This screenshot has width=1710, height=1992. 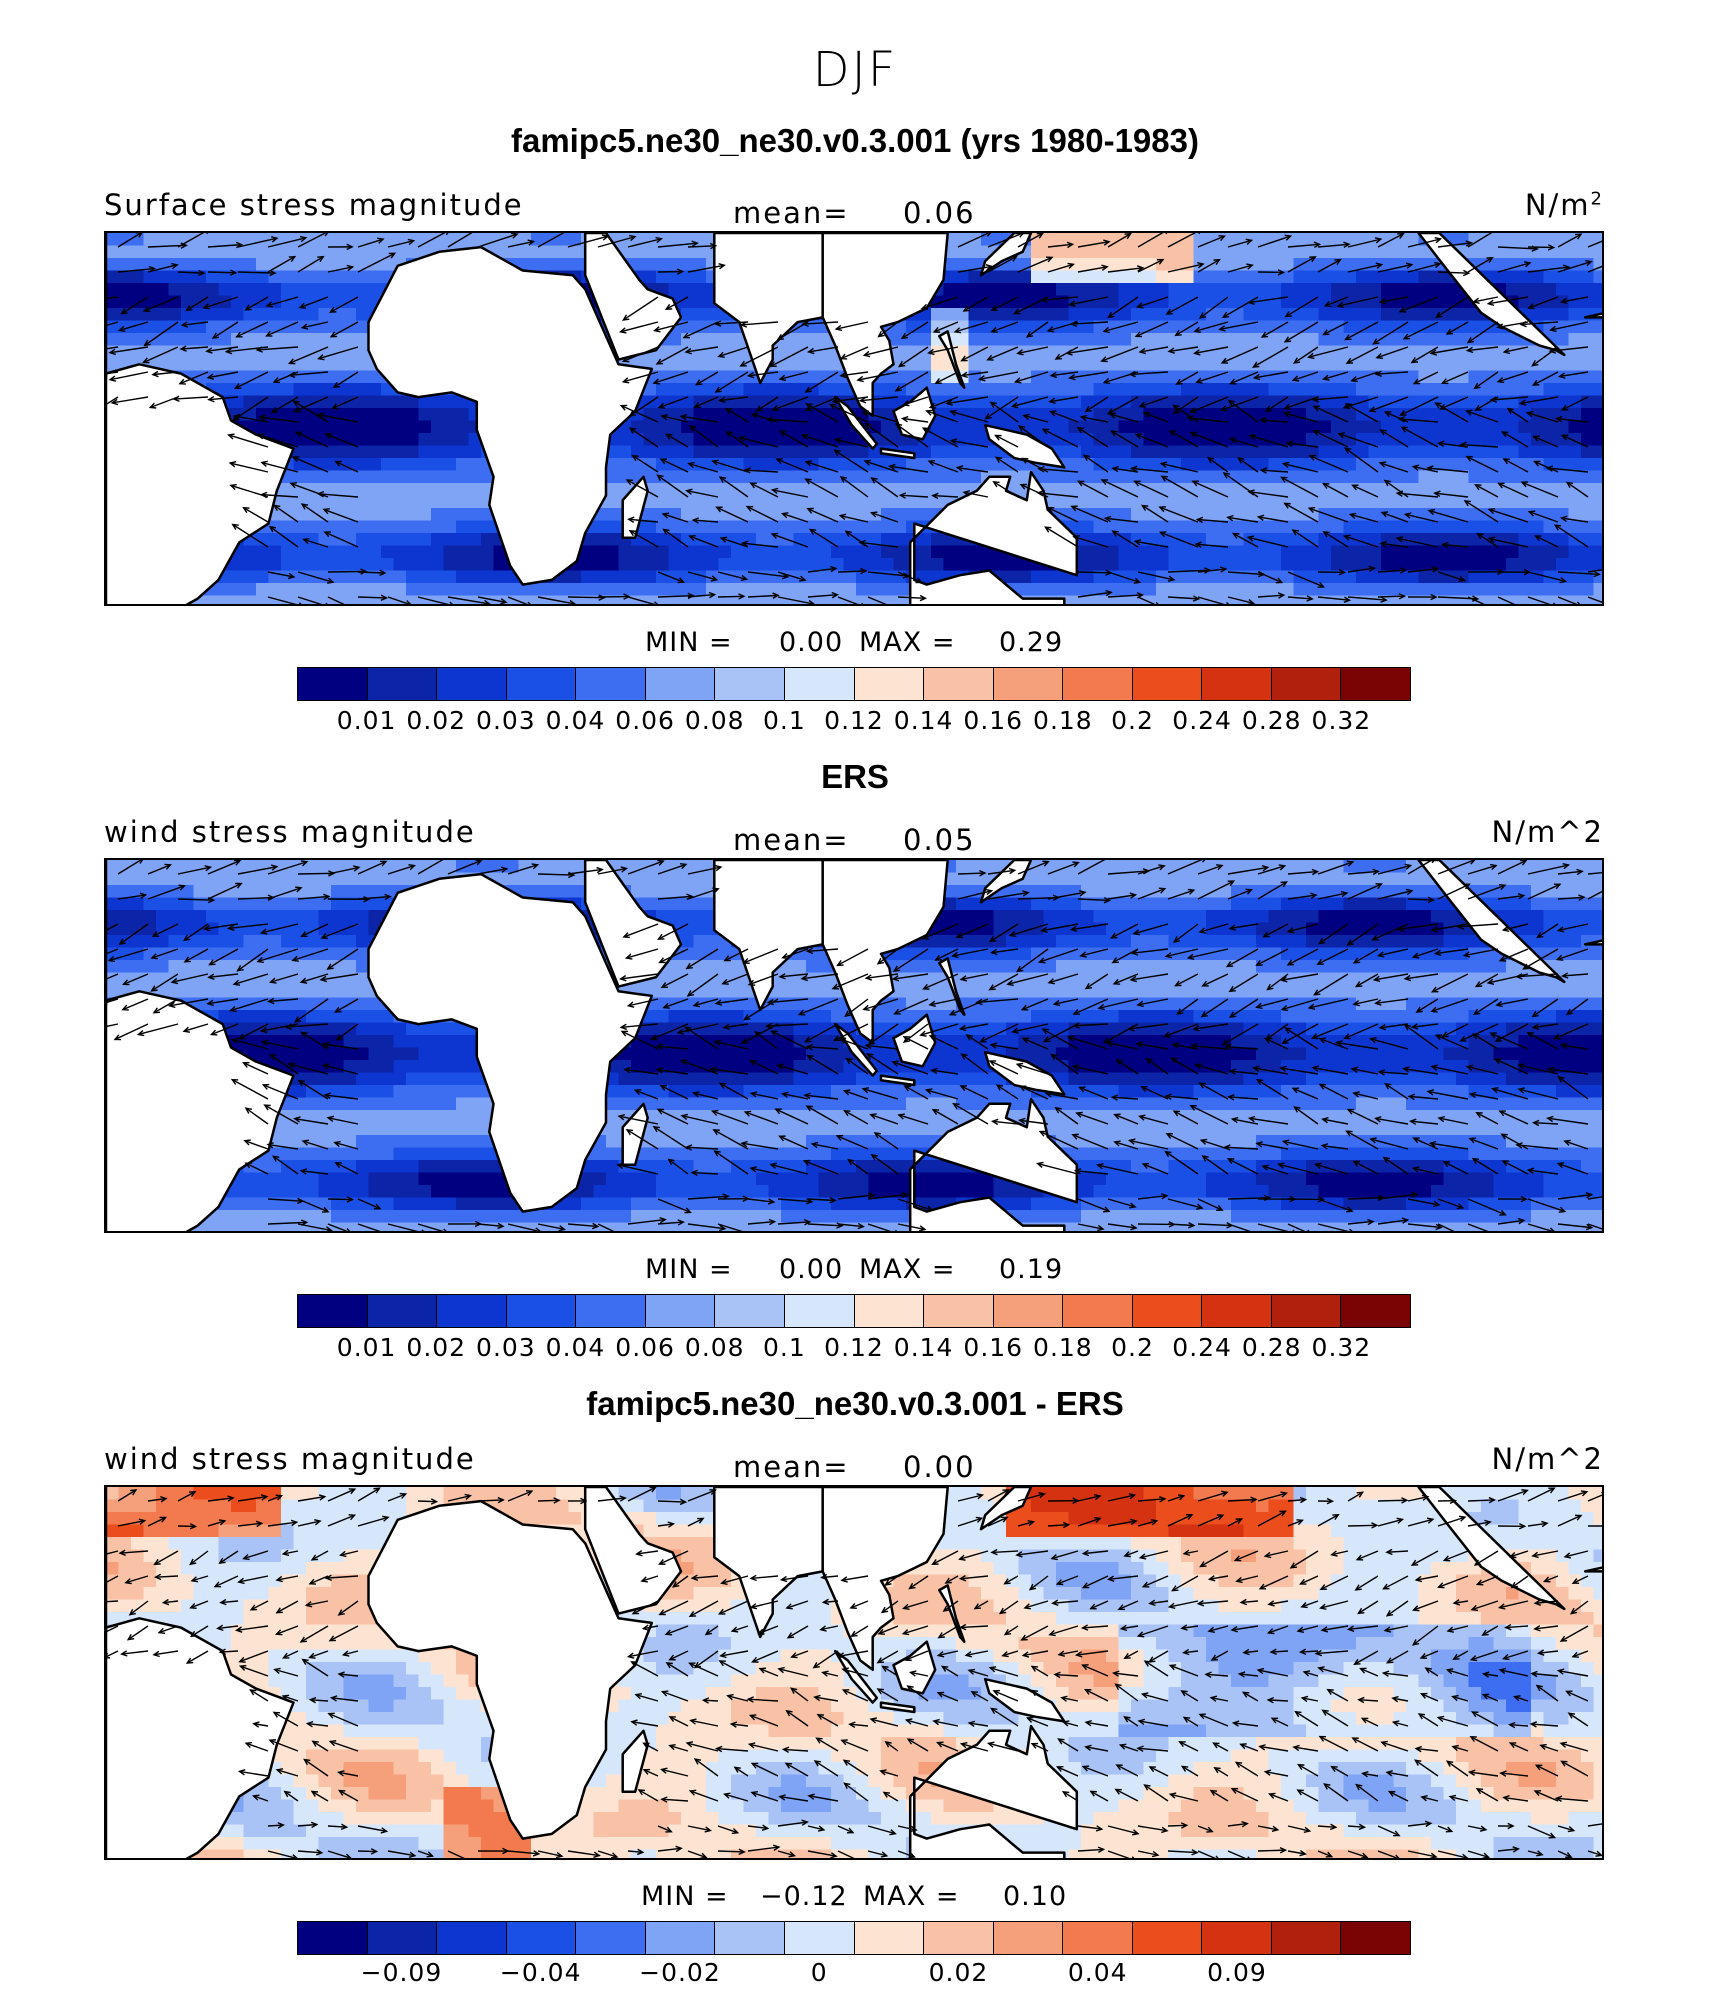 What do you see at coordinates (907, 642) in the screenshot?
I see `panel-1-max-label: MAX =` at bounding box center [907, 642].